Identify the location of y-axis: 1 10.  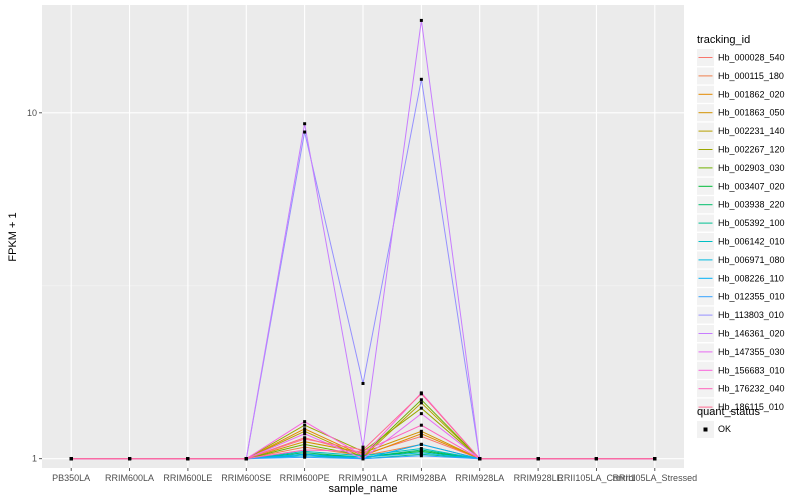
(34, 286).